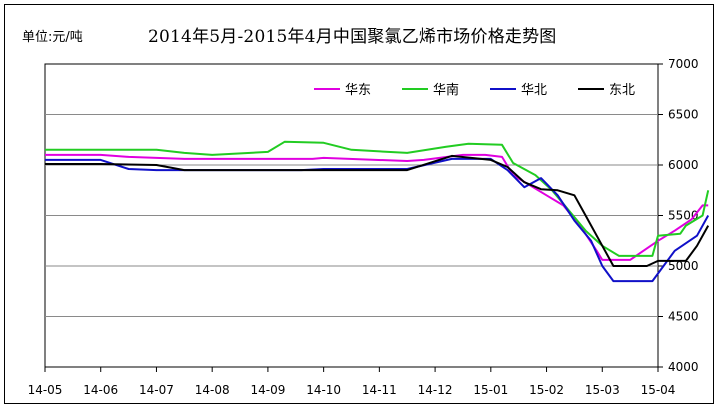  I want to click on x-tick-label: 15-03, so click(602, 390).